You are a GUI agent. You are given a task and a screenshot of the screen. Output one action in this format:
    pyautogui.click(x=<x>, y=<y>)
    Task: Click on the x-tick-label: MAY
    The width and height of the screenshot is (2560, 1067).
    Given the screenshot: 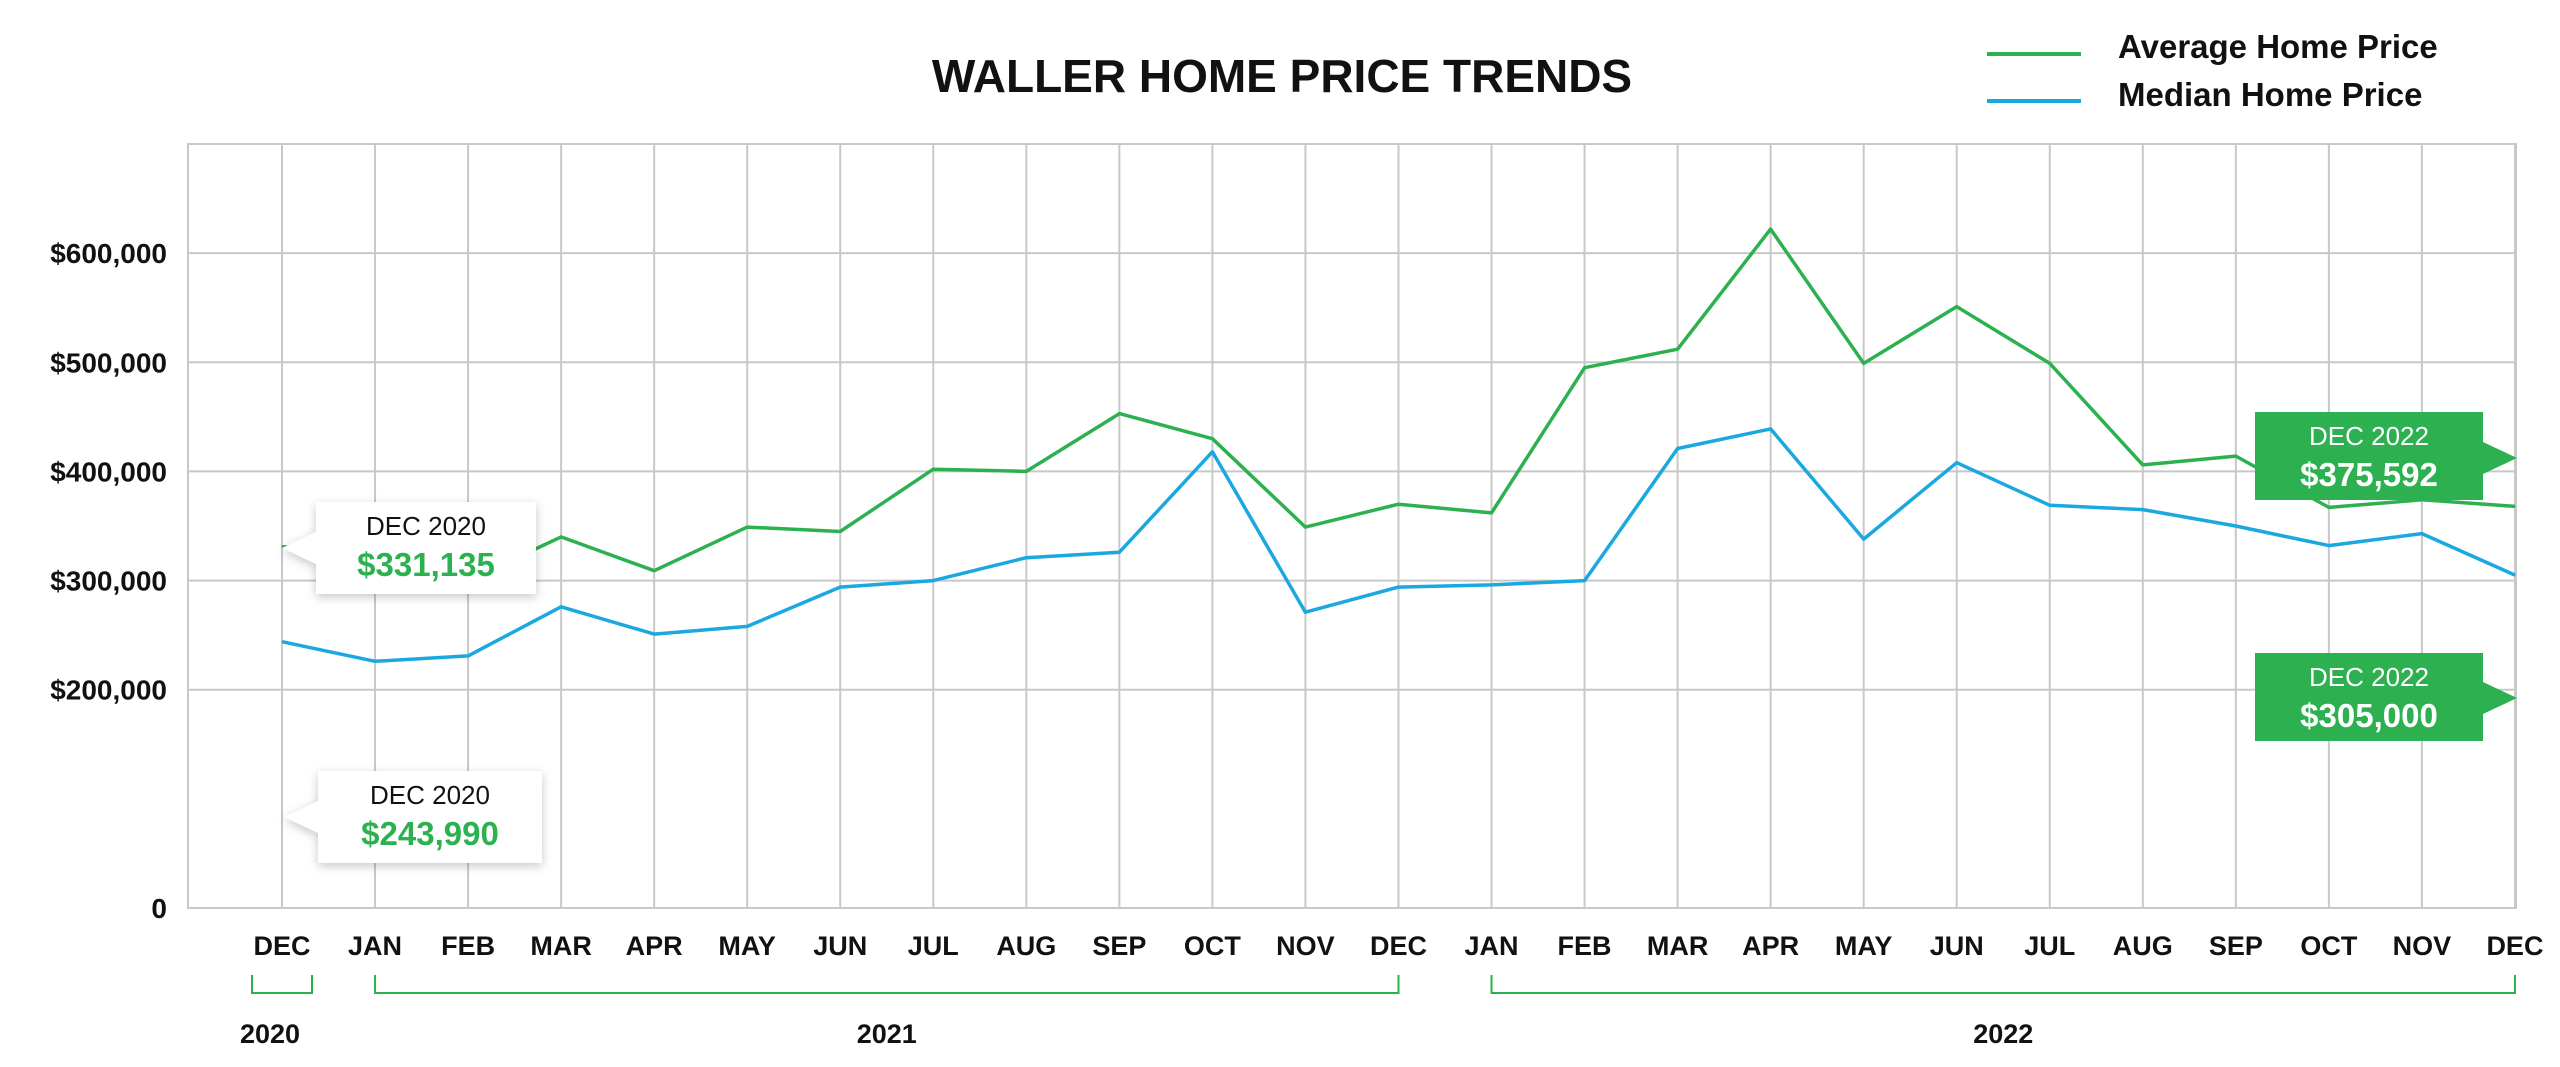 What is the action you would take?
    pyautogui.click(x=747, y=946)
    